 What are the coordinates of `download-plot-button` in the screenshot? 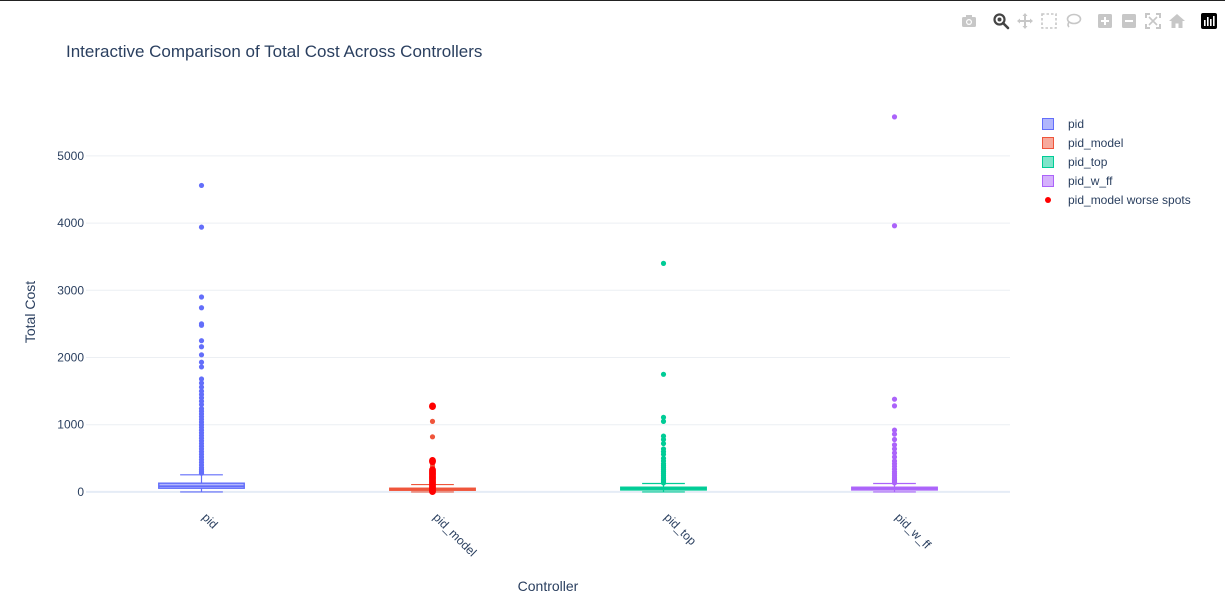 It's located at (969, 21).